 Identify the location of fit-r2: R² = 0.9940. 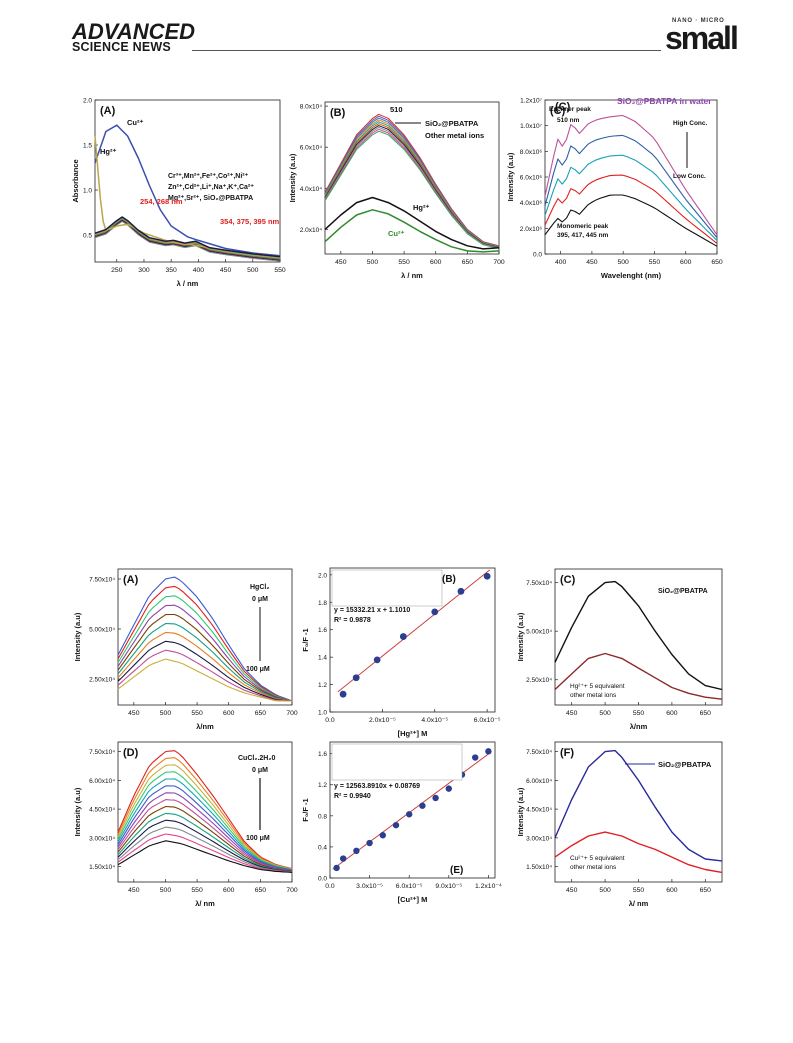
(352, 796).